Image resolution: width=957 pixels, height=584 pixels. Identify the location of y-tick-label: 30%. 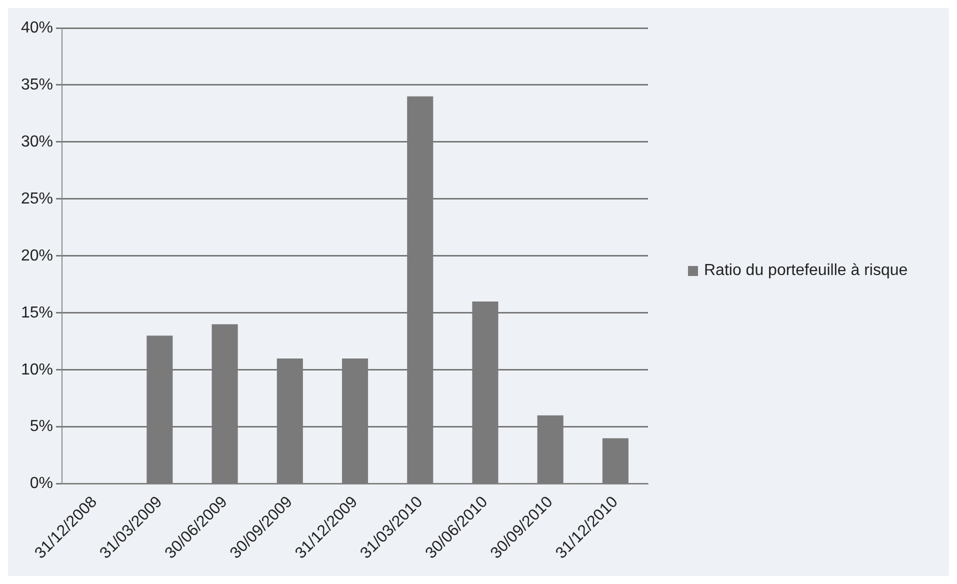
(37, 141).